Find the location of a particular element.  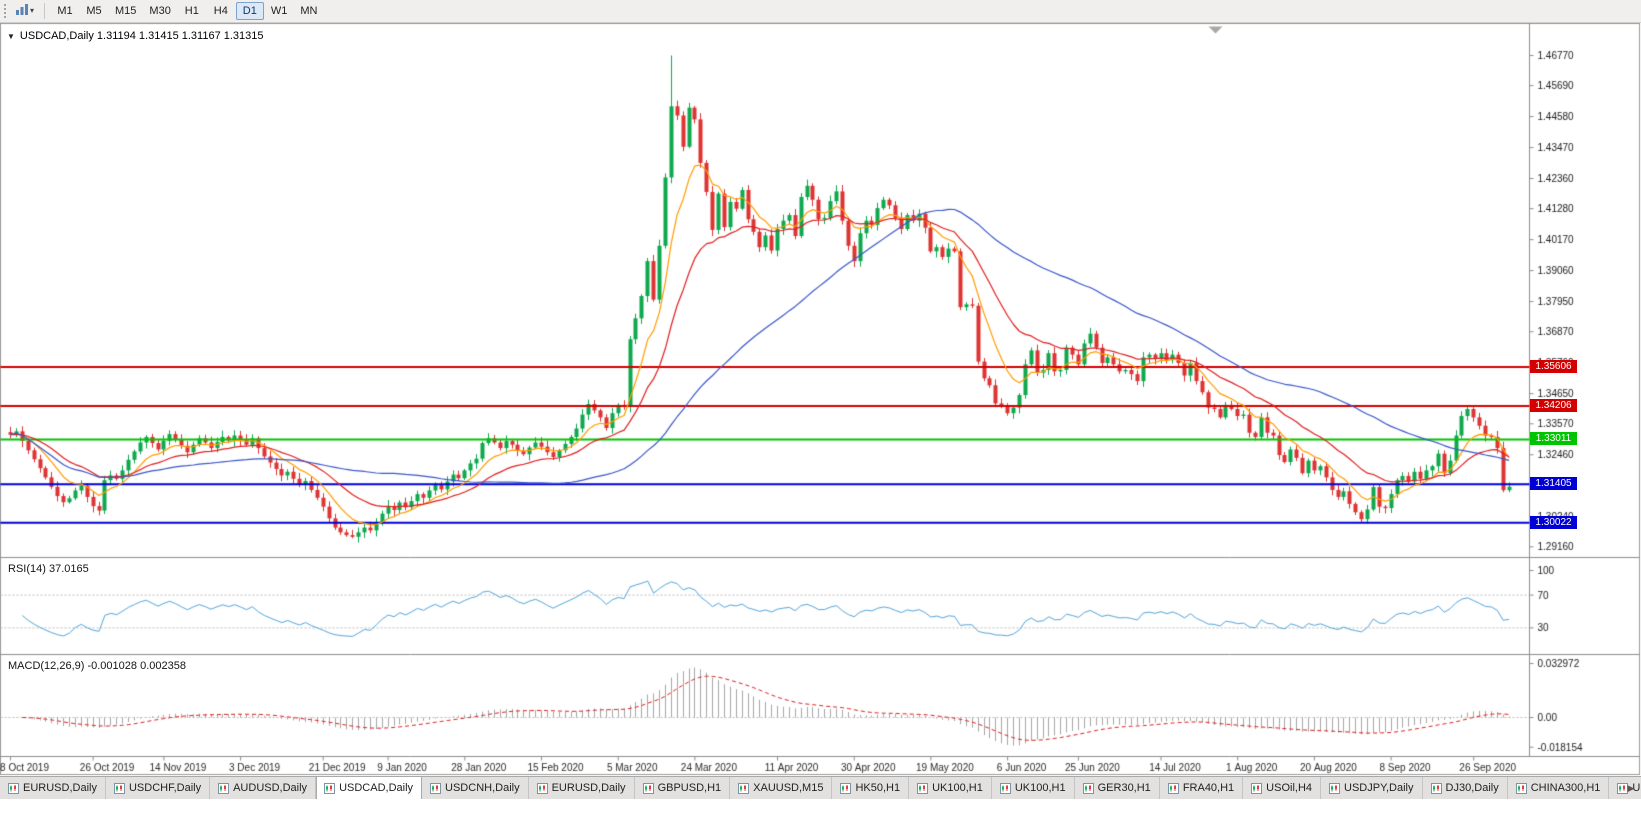

tab-usdjpy-daily: USDJPY,Daily is located at coordinates (1372, 788).